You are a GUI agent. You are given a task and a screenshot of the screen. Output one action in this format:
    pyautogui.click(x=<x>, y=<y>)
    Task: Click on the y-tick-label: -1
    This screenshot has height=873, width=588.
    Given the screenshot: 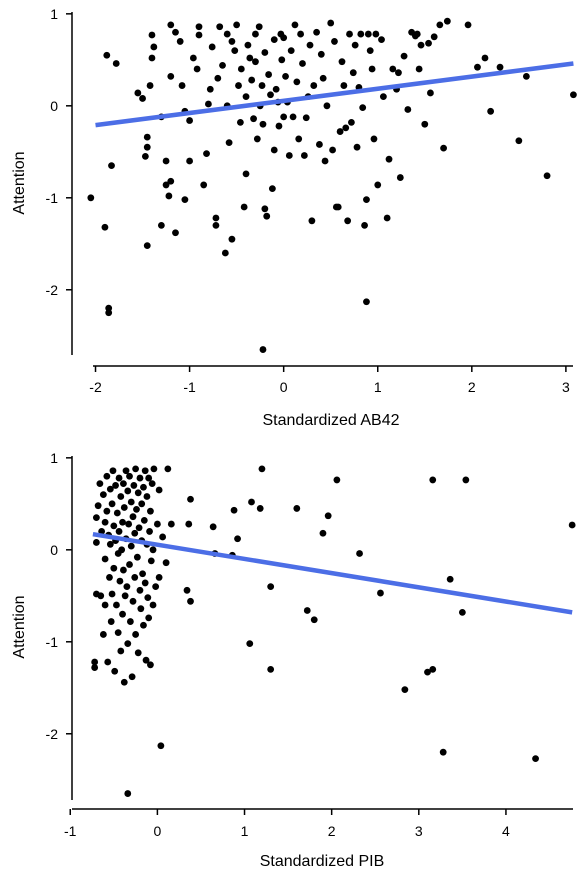 What is the action you would take?
    pyautogui.click(x=52, y=642)
    